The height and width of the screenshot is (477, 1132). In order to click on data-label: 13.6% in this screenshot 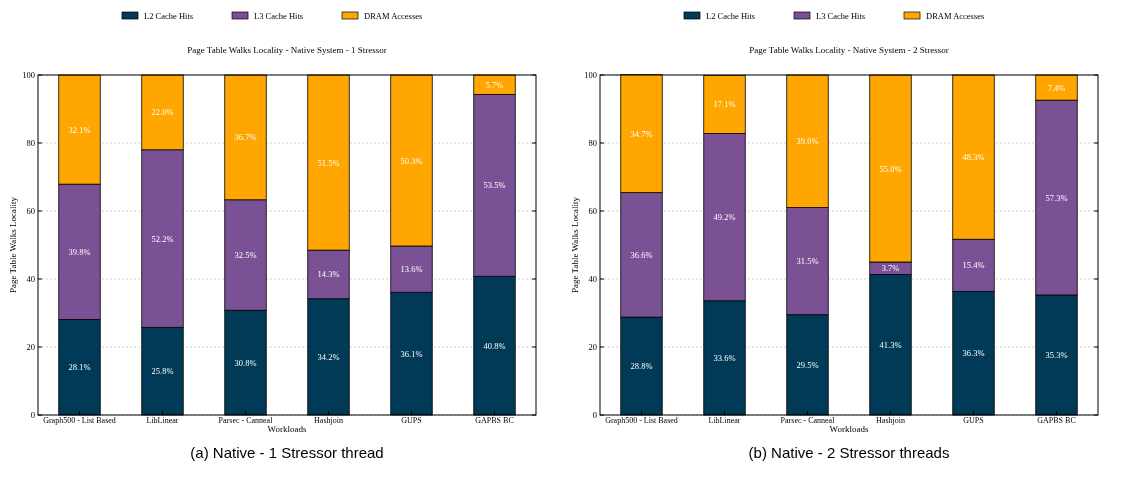, I will do `click(411, 269)`.